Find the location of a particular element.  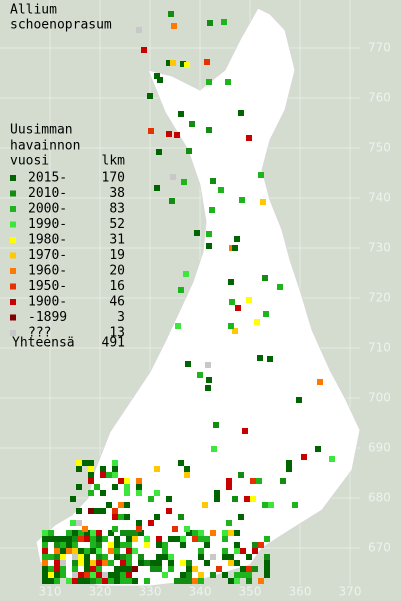

legend-label: 1950- is located at coordinates (47, 286).